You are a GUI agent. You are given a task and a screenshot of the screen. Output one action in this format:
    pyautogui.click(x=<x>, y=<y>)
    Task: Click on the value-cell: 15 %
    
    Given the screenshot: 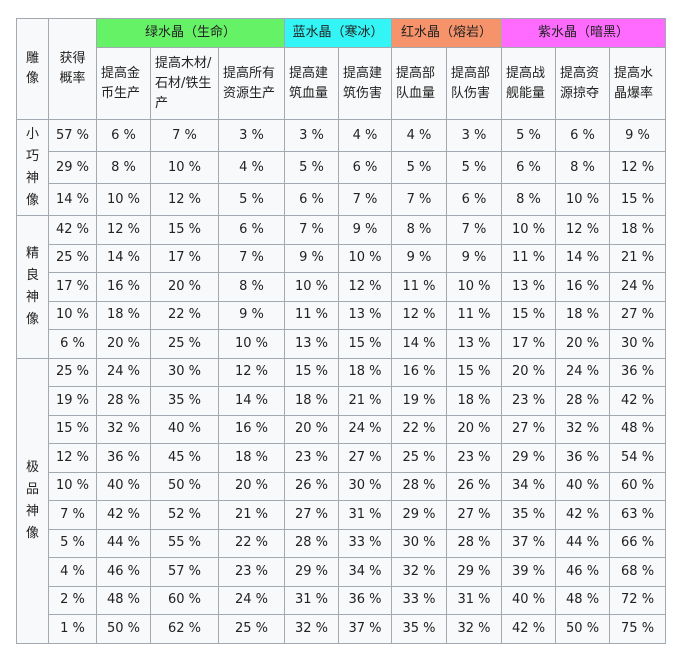 What is the action you would take?
    pyautogui.click(x=311, y=372)
    